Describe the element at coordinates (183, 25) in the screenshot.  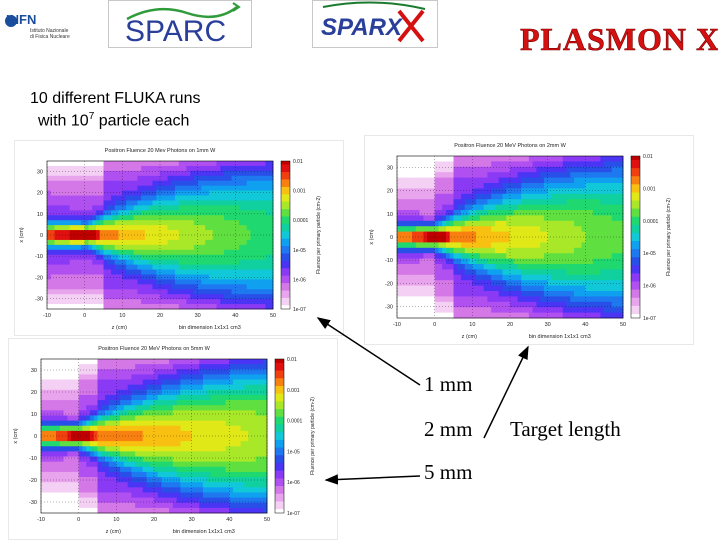
I see `sparc-logo-graphic: SPARC` at that location.